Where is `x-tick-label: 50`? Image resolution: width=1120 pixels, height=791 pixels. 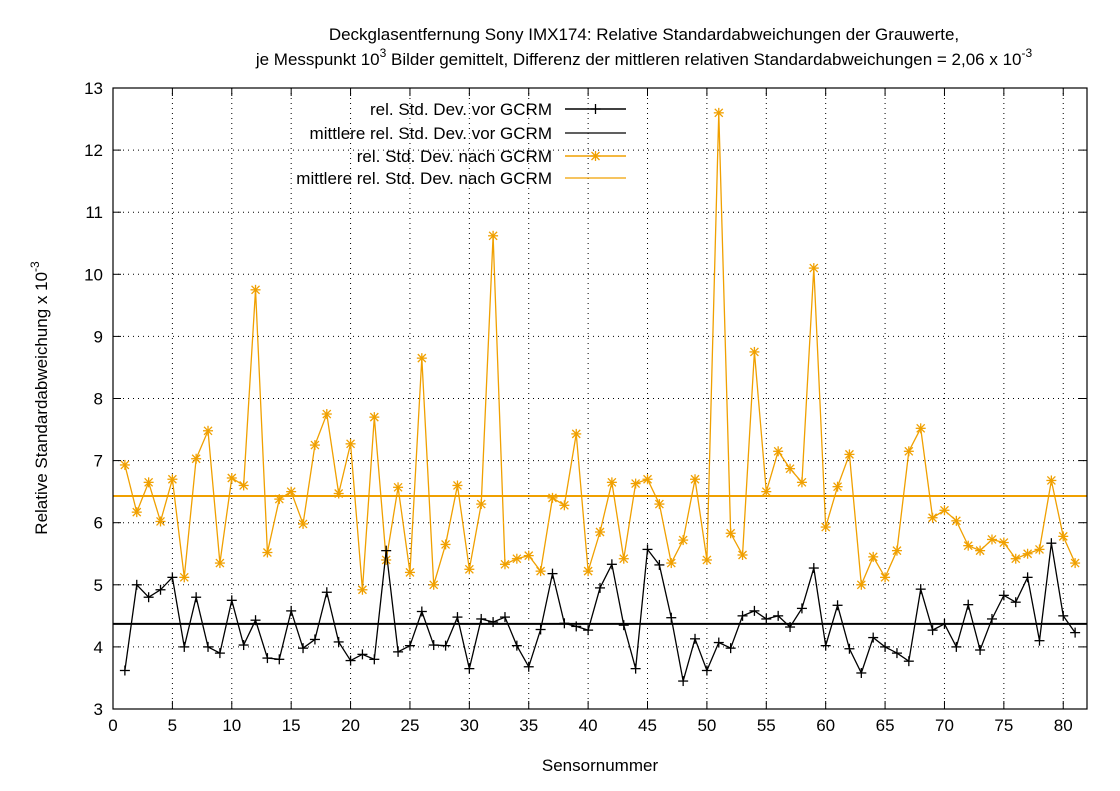
x-tick-label: 50 is located at coordinates (706, 725).